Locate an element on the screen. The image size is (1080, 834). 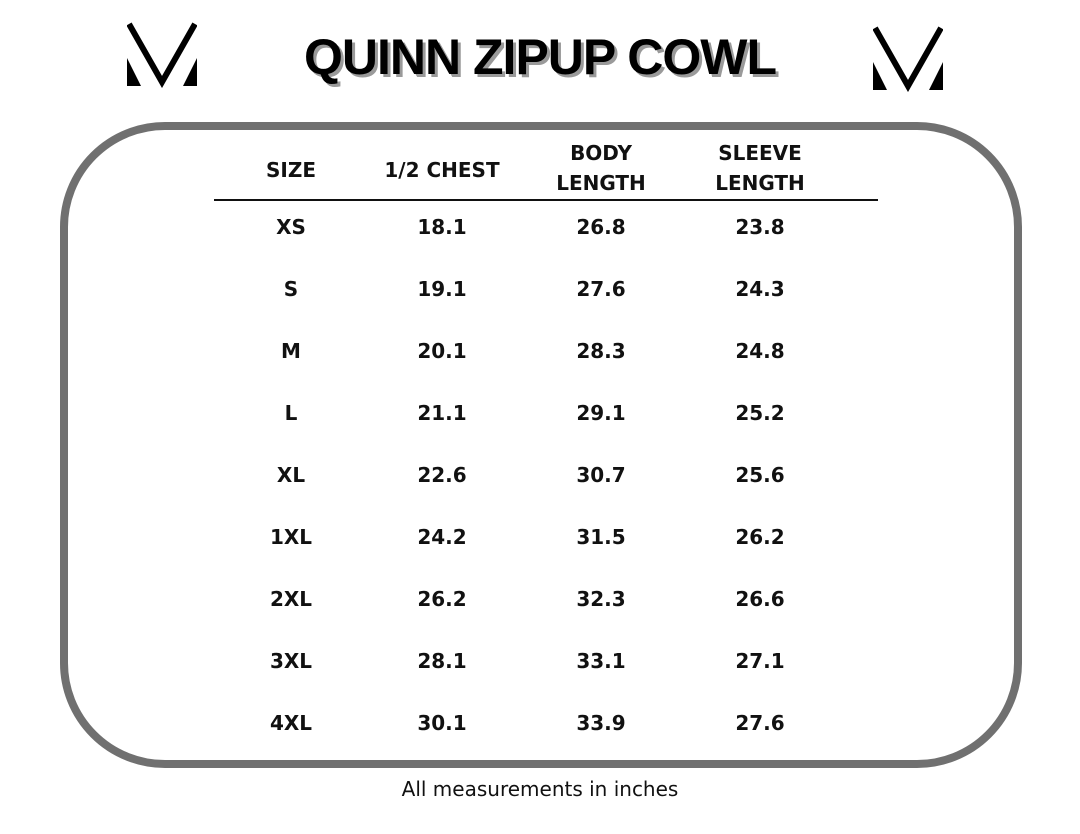
size-label: 3XL is located at coordinates (291, 661).